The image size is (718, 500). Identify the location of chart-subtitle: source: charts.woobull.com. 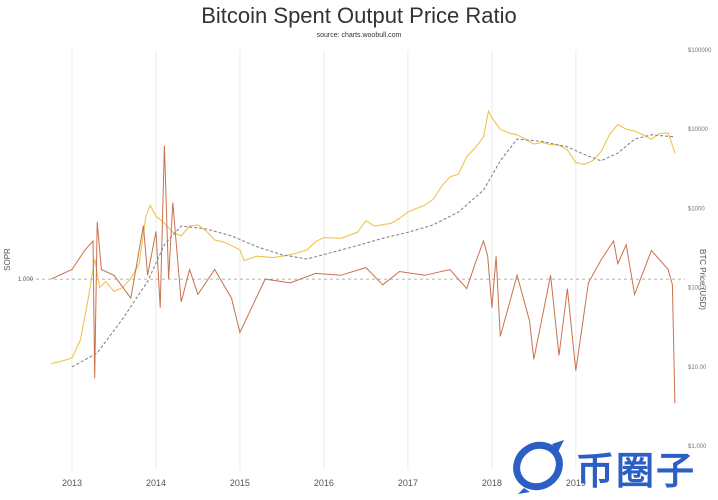
(359, 35).